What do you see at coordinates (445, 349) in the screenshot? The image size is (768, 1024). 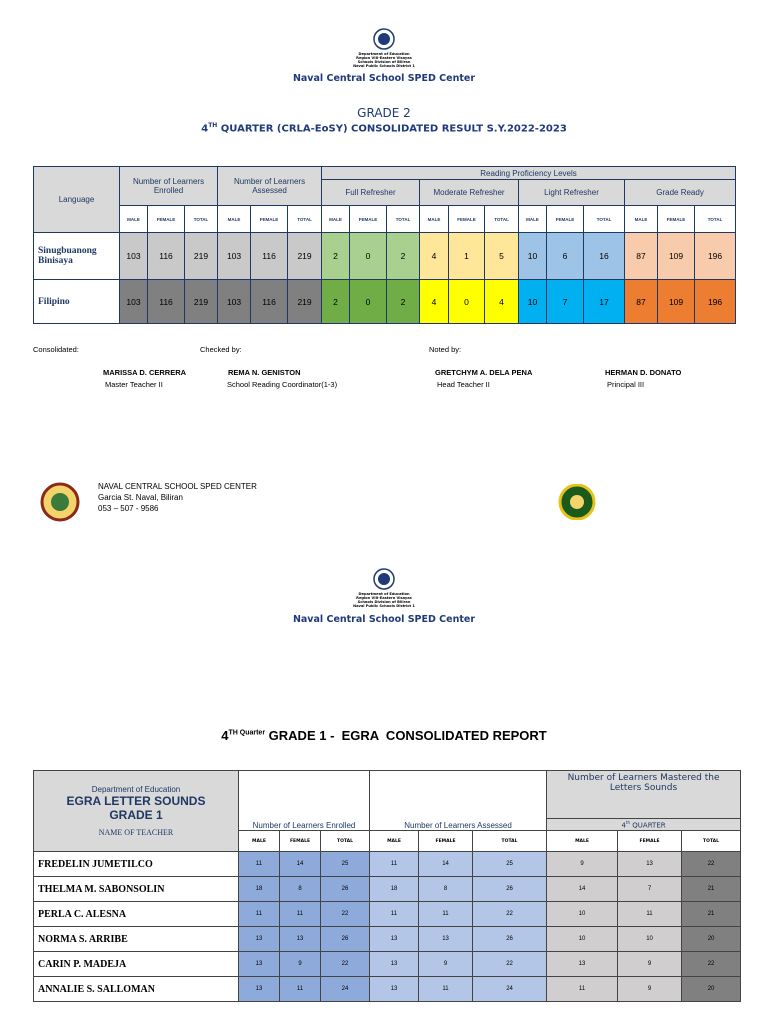 I see `sig-label: Noted by:` at bounding box center [445, 349].